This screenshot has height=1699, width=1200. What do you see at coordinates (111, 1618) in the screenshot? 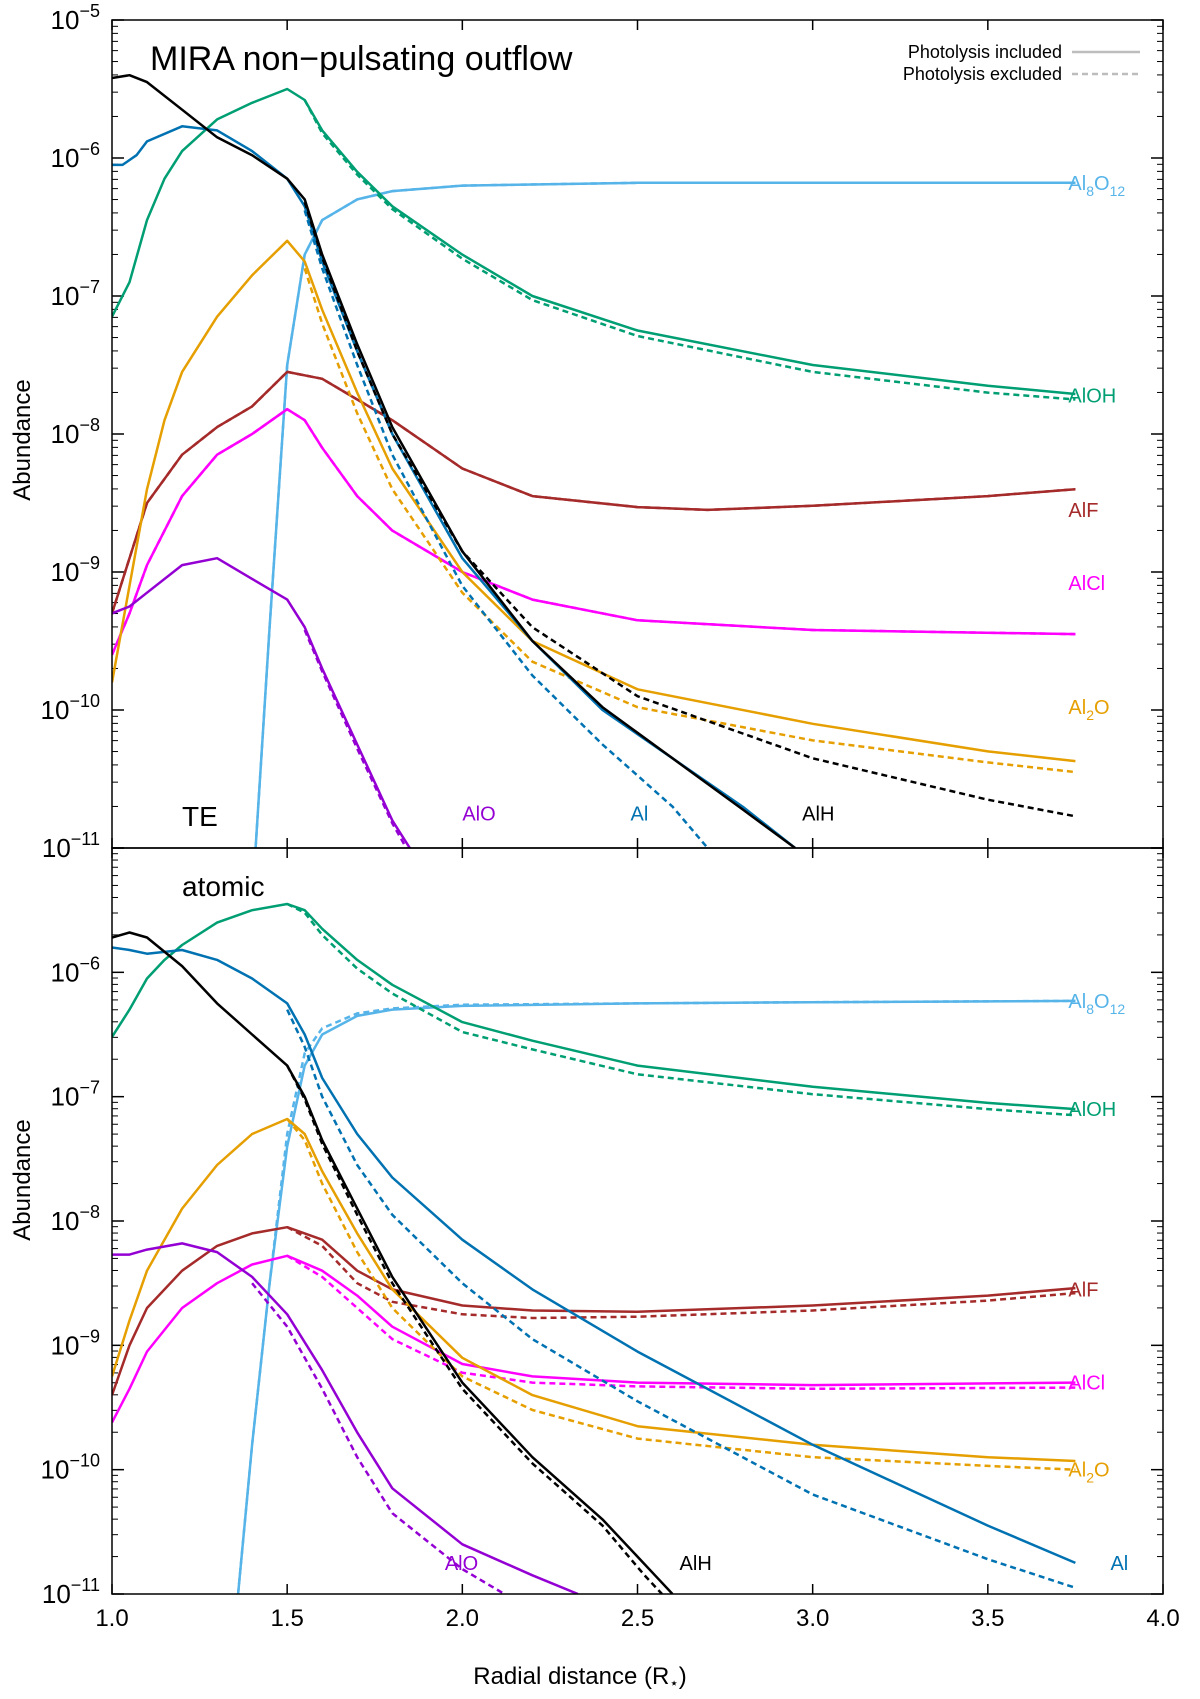
I see `x-tick-label: 1.0` at bounding box center [111, 1618].